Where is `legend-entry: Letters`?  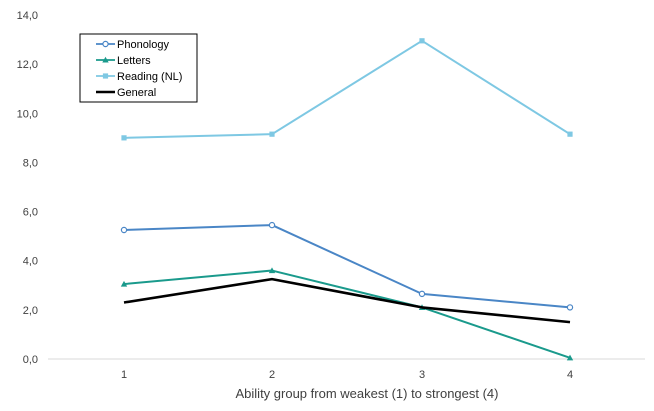 legend-entry: Letters is located at coordinates (123, 61).